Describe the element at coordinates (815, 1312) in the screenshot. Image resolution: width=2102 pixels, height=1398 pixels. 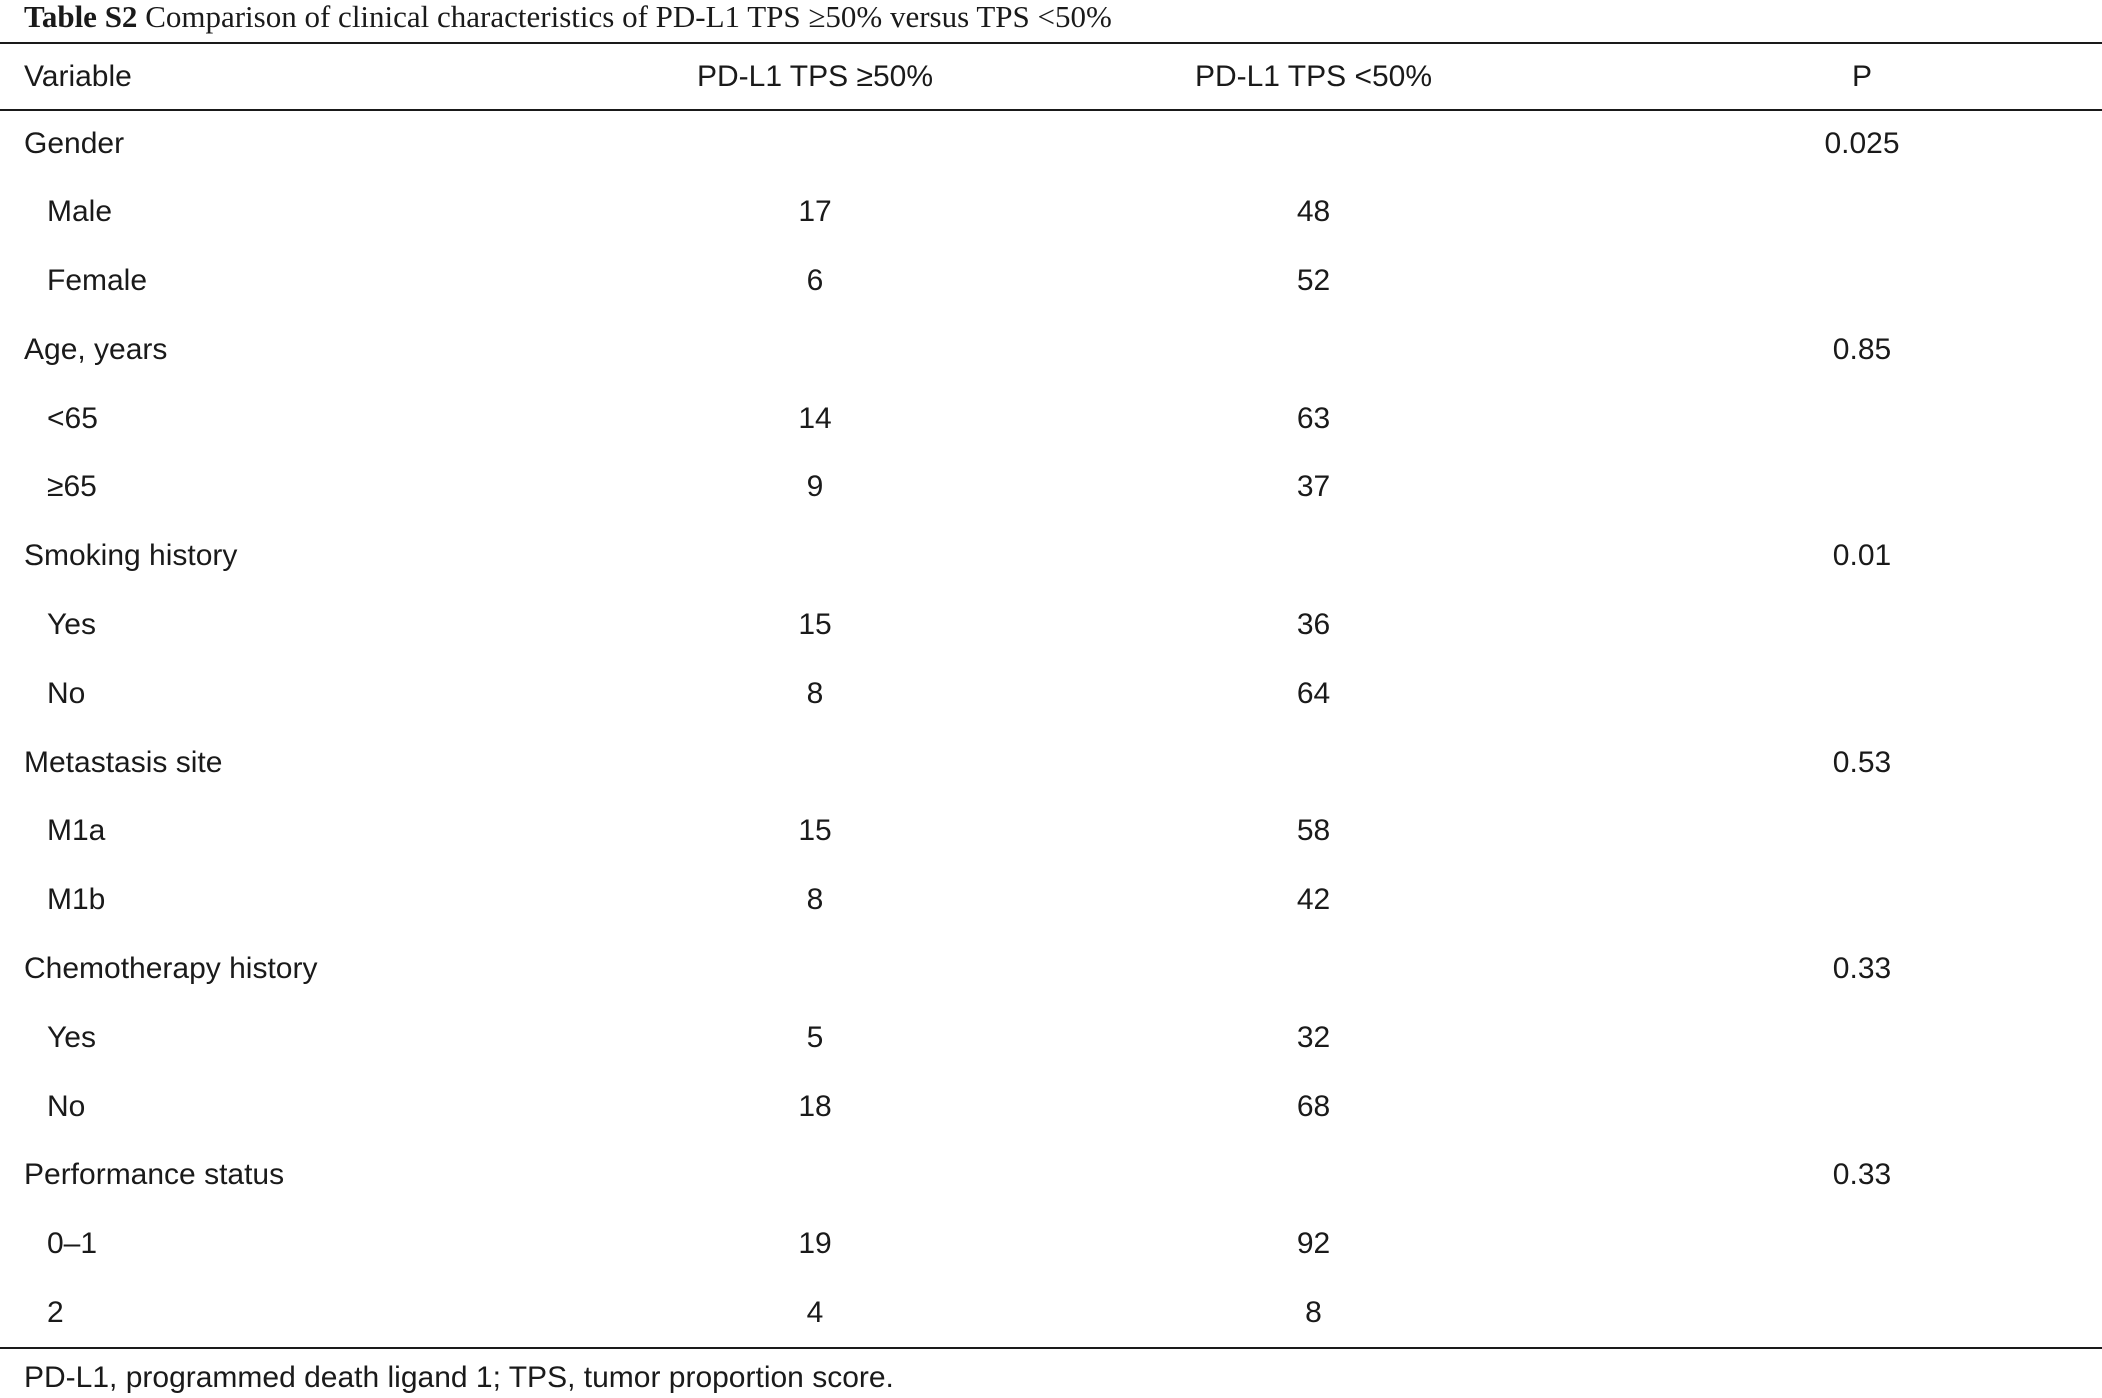
I see `cell-tps-high: 4` at that location.